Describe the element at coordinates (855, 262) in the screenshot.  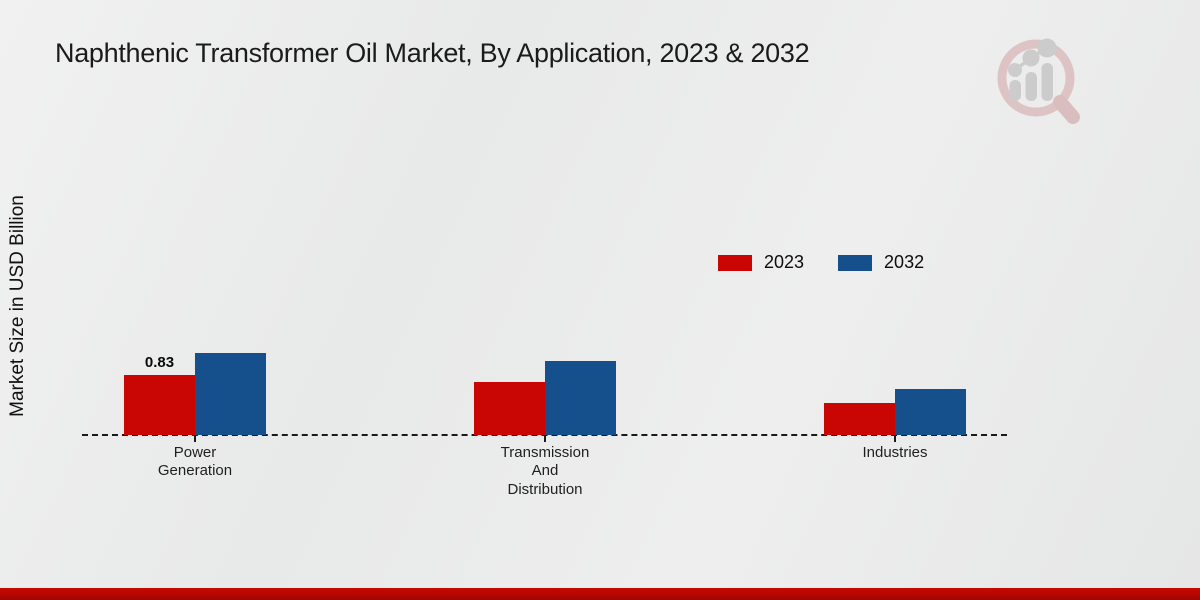
I see `legend-swatch-2032` at that location.